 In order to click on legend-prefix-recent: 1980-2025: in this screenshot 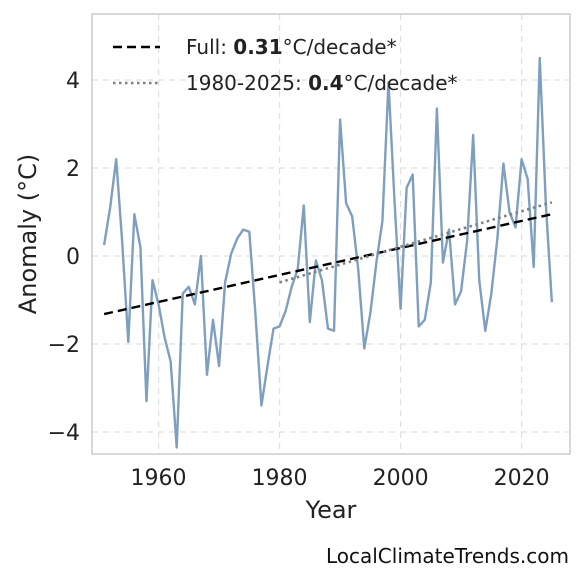, I will do `click(247, 83)`.